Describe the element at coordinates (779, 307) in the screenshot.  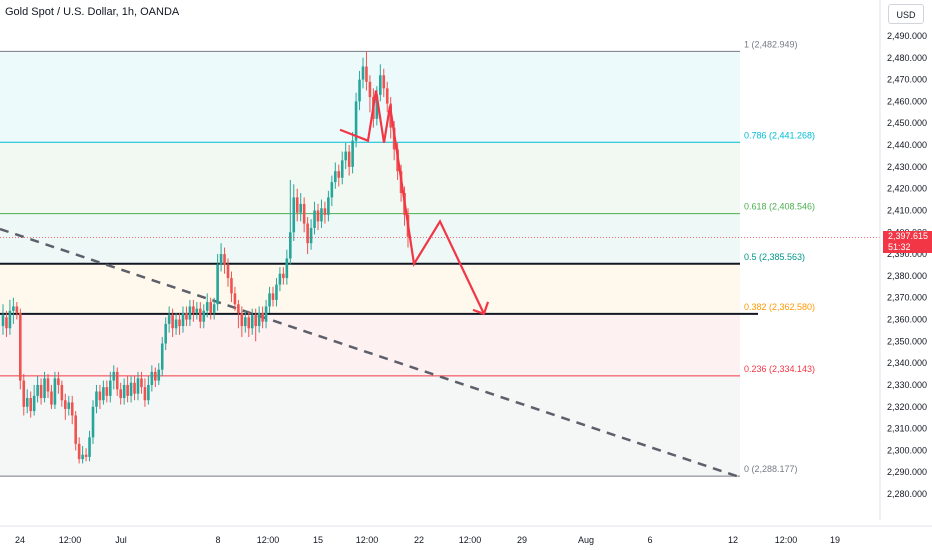
I see `fib-label: 0.382 (2,362.580)` at that location.